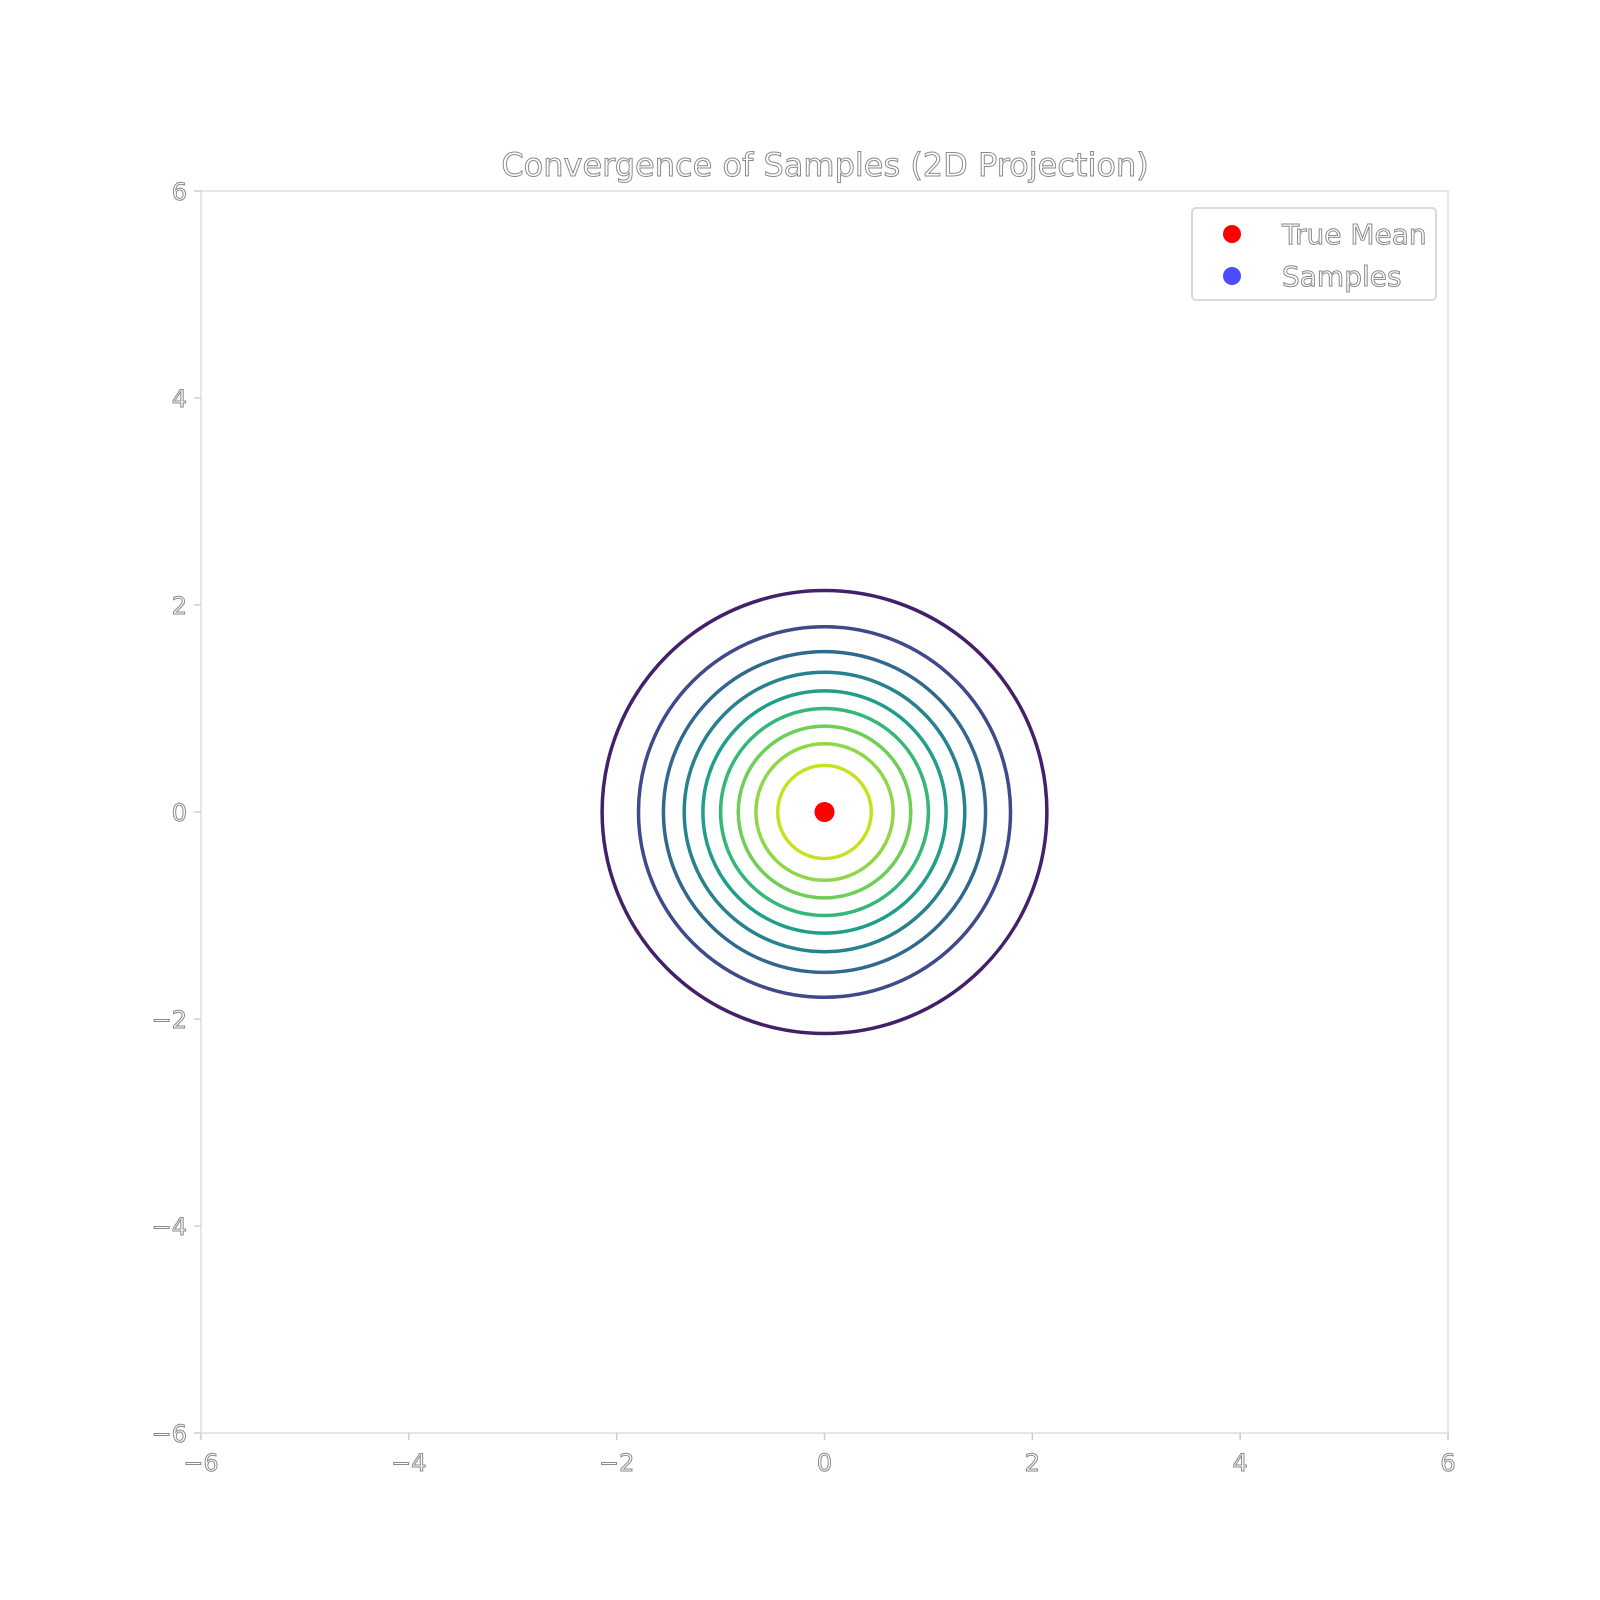 This screenshot has height=1600, width=1600. I want to click on chart-title: Convergence of Samples (2D Projection), so click(824, 165).